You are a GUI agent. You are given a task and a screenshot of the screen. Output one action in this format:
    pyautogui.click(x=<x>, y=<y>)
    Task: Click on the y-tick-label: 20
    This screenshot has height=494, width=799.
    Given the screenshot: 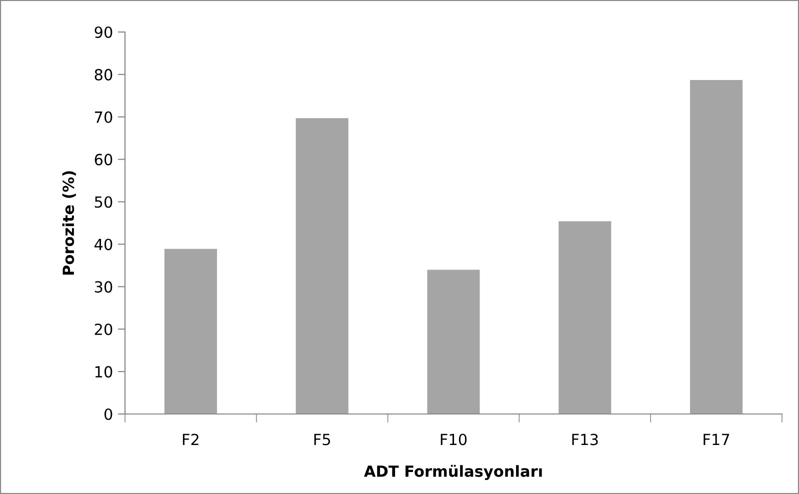 What is the action you would take?
    pyautogui.click(x=103, y=330)
    